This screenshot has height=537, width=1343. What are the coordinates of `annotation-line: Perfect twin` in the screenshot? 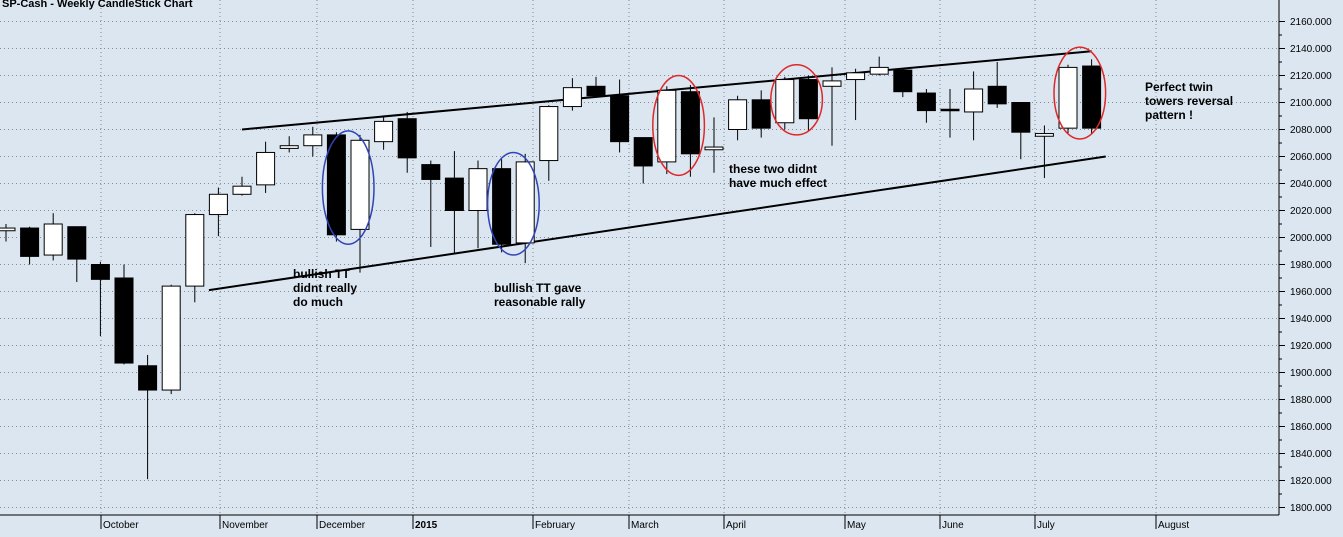 It's located at (1179, 87).